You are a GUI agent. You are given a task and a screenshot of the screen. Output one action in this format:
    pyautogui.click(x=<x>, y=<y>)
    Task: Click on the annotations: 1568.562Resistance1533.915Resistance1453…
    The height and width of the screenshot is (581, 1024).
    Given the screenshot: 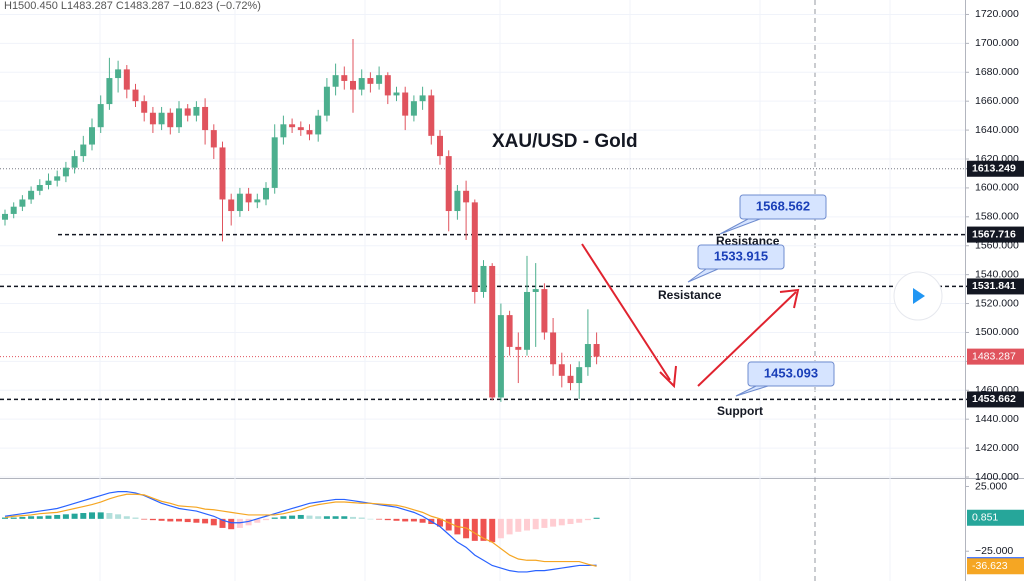 What is the action you would take?
    pyautogui.click(x=746, y=306)
    